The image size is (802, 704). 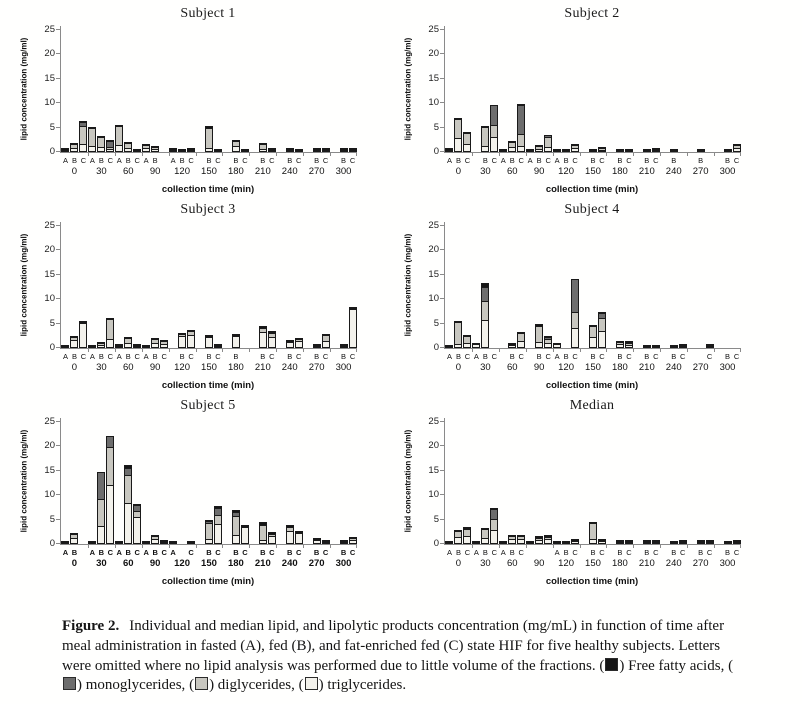 What do you see at coordinates (235, 481) in the screenshot?
I see `bar-group-180min` at bounding box center [235, 481].